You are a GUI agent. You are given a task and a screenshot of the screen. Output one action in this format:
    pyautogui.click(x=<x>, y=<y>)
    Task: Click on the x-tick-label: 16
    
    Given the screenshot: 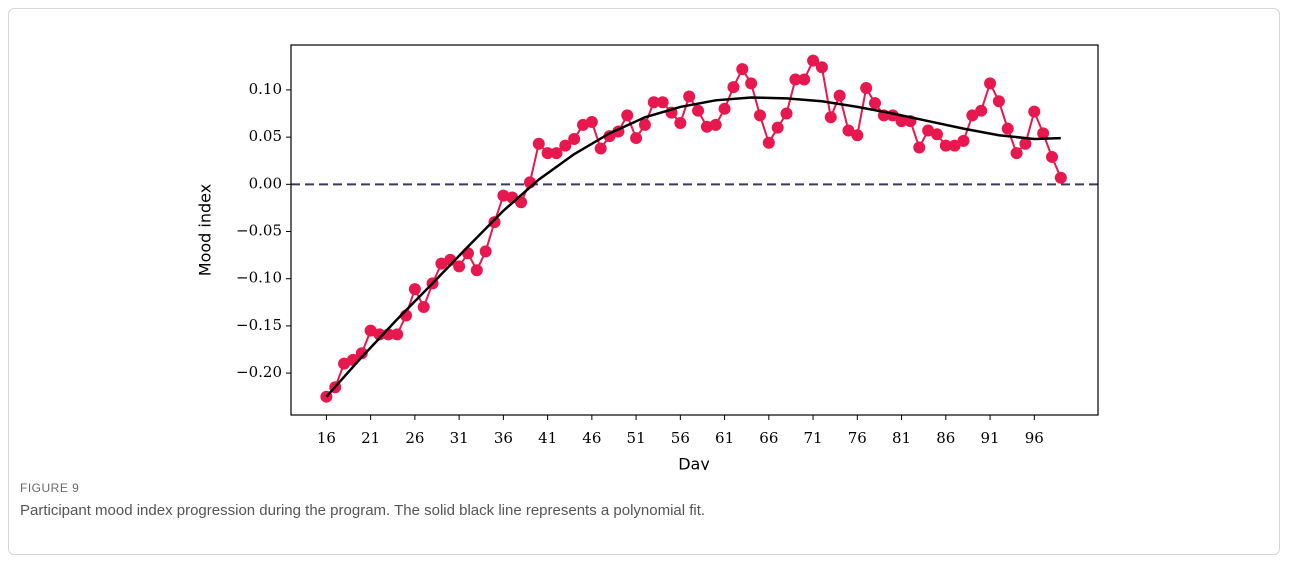 What is the action you would take?
    pyautogui.click(x=326, y=438)
    